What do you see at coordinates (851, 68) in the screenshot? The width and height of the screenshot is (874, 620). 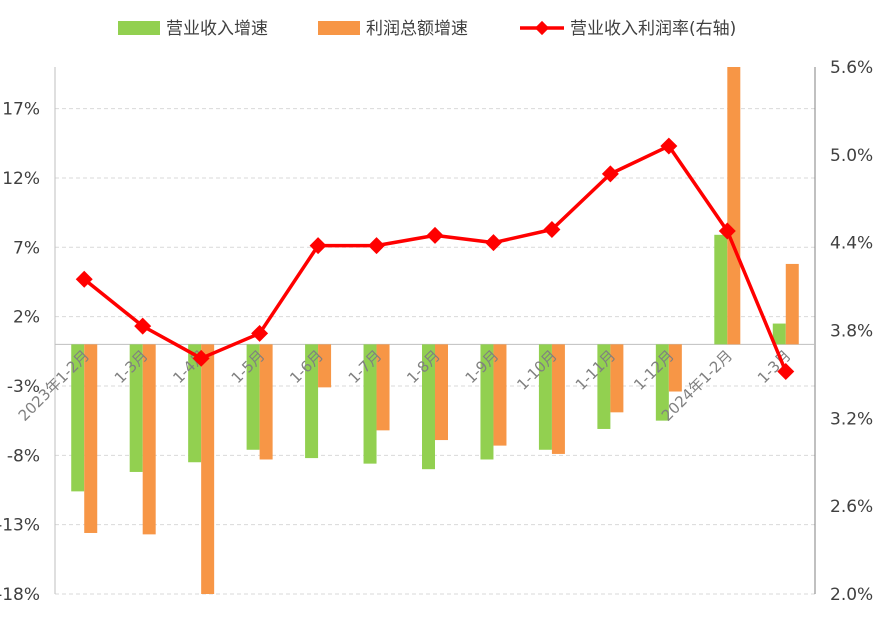 I see `right-tick-label: 5.6%` at bounding box center [851, 68].